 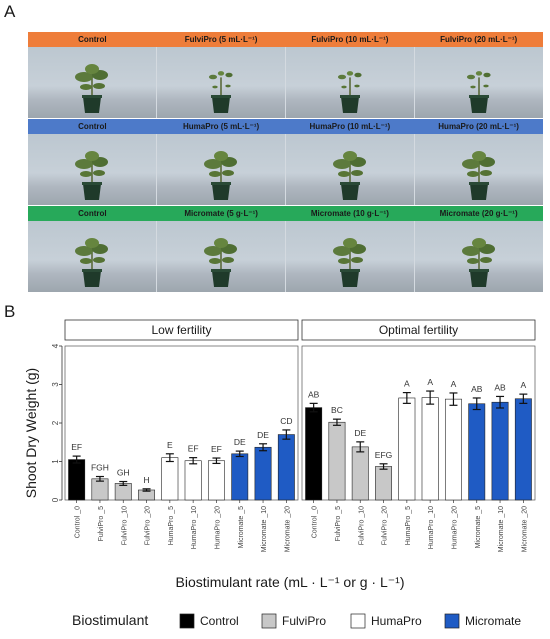 What do you see at coordinates (221, 126) in the screenshot?
I see `row-header-cell: HumaPro (5 mL·L⁻¹)` at bounding box center [221, 126].